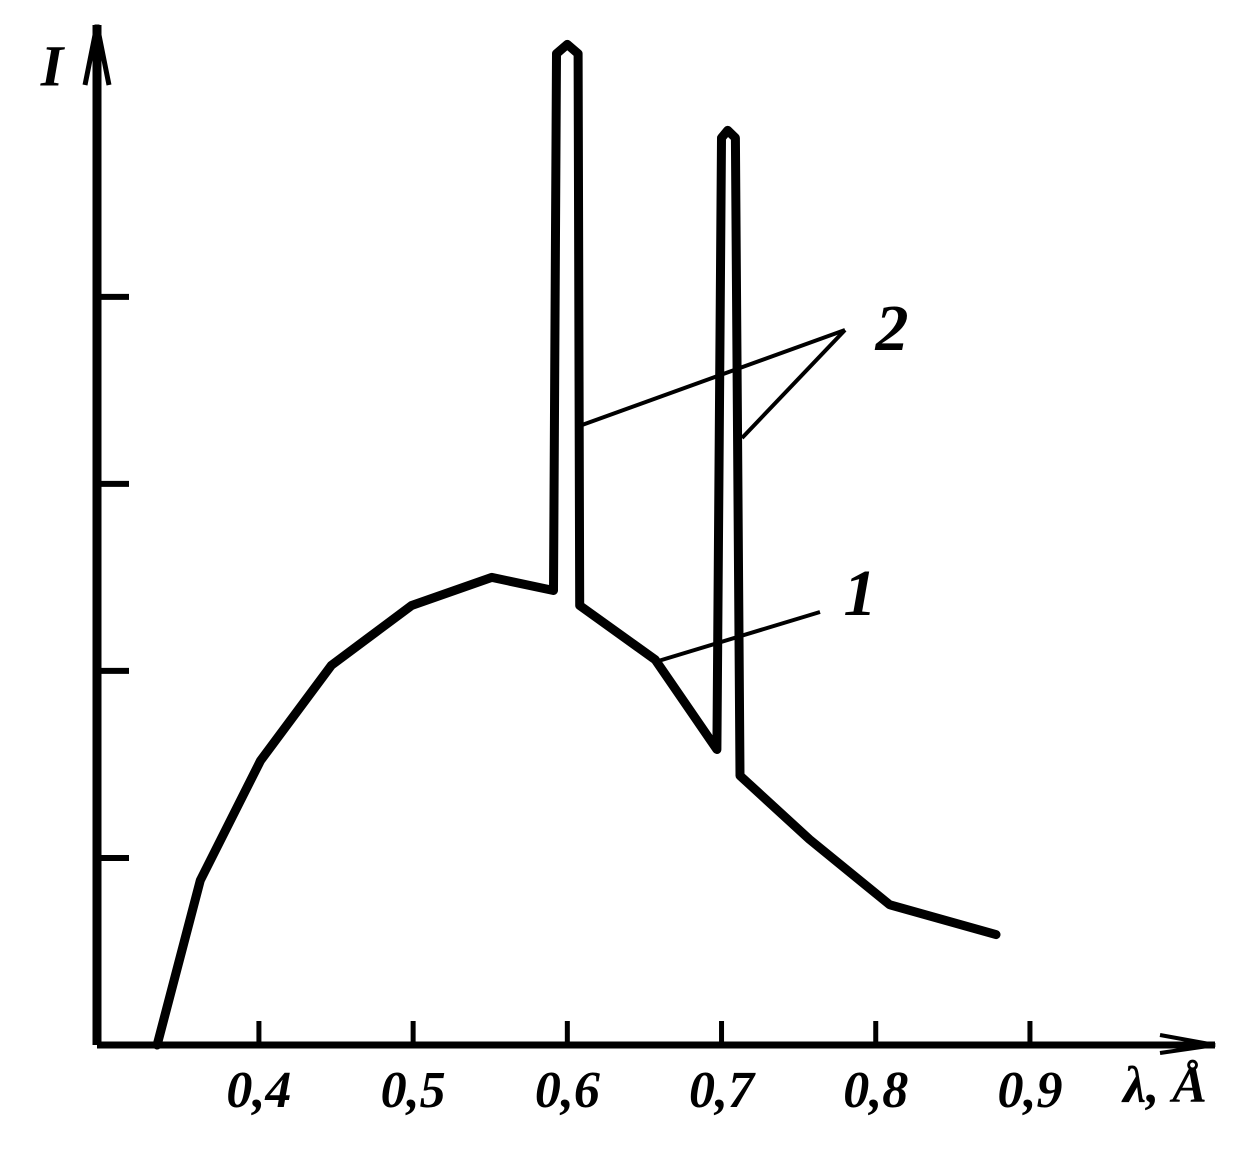 This screenshot has width=1254, height=1151. Describe the element at coordinates (722, 1090) in the screenshot. I see `x-tick-label: 0,7` at that location.